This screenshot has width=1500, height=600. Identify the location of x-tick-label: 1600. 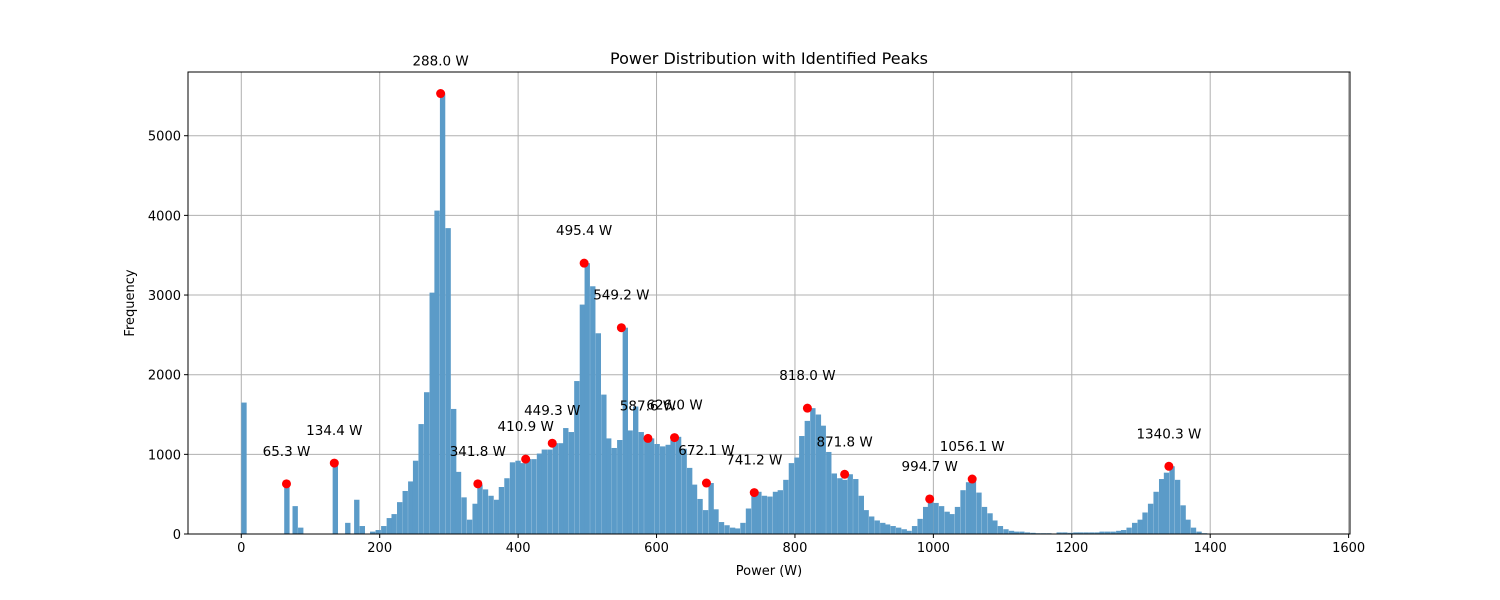
(1348, 548).